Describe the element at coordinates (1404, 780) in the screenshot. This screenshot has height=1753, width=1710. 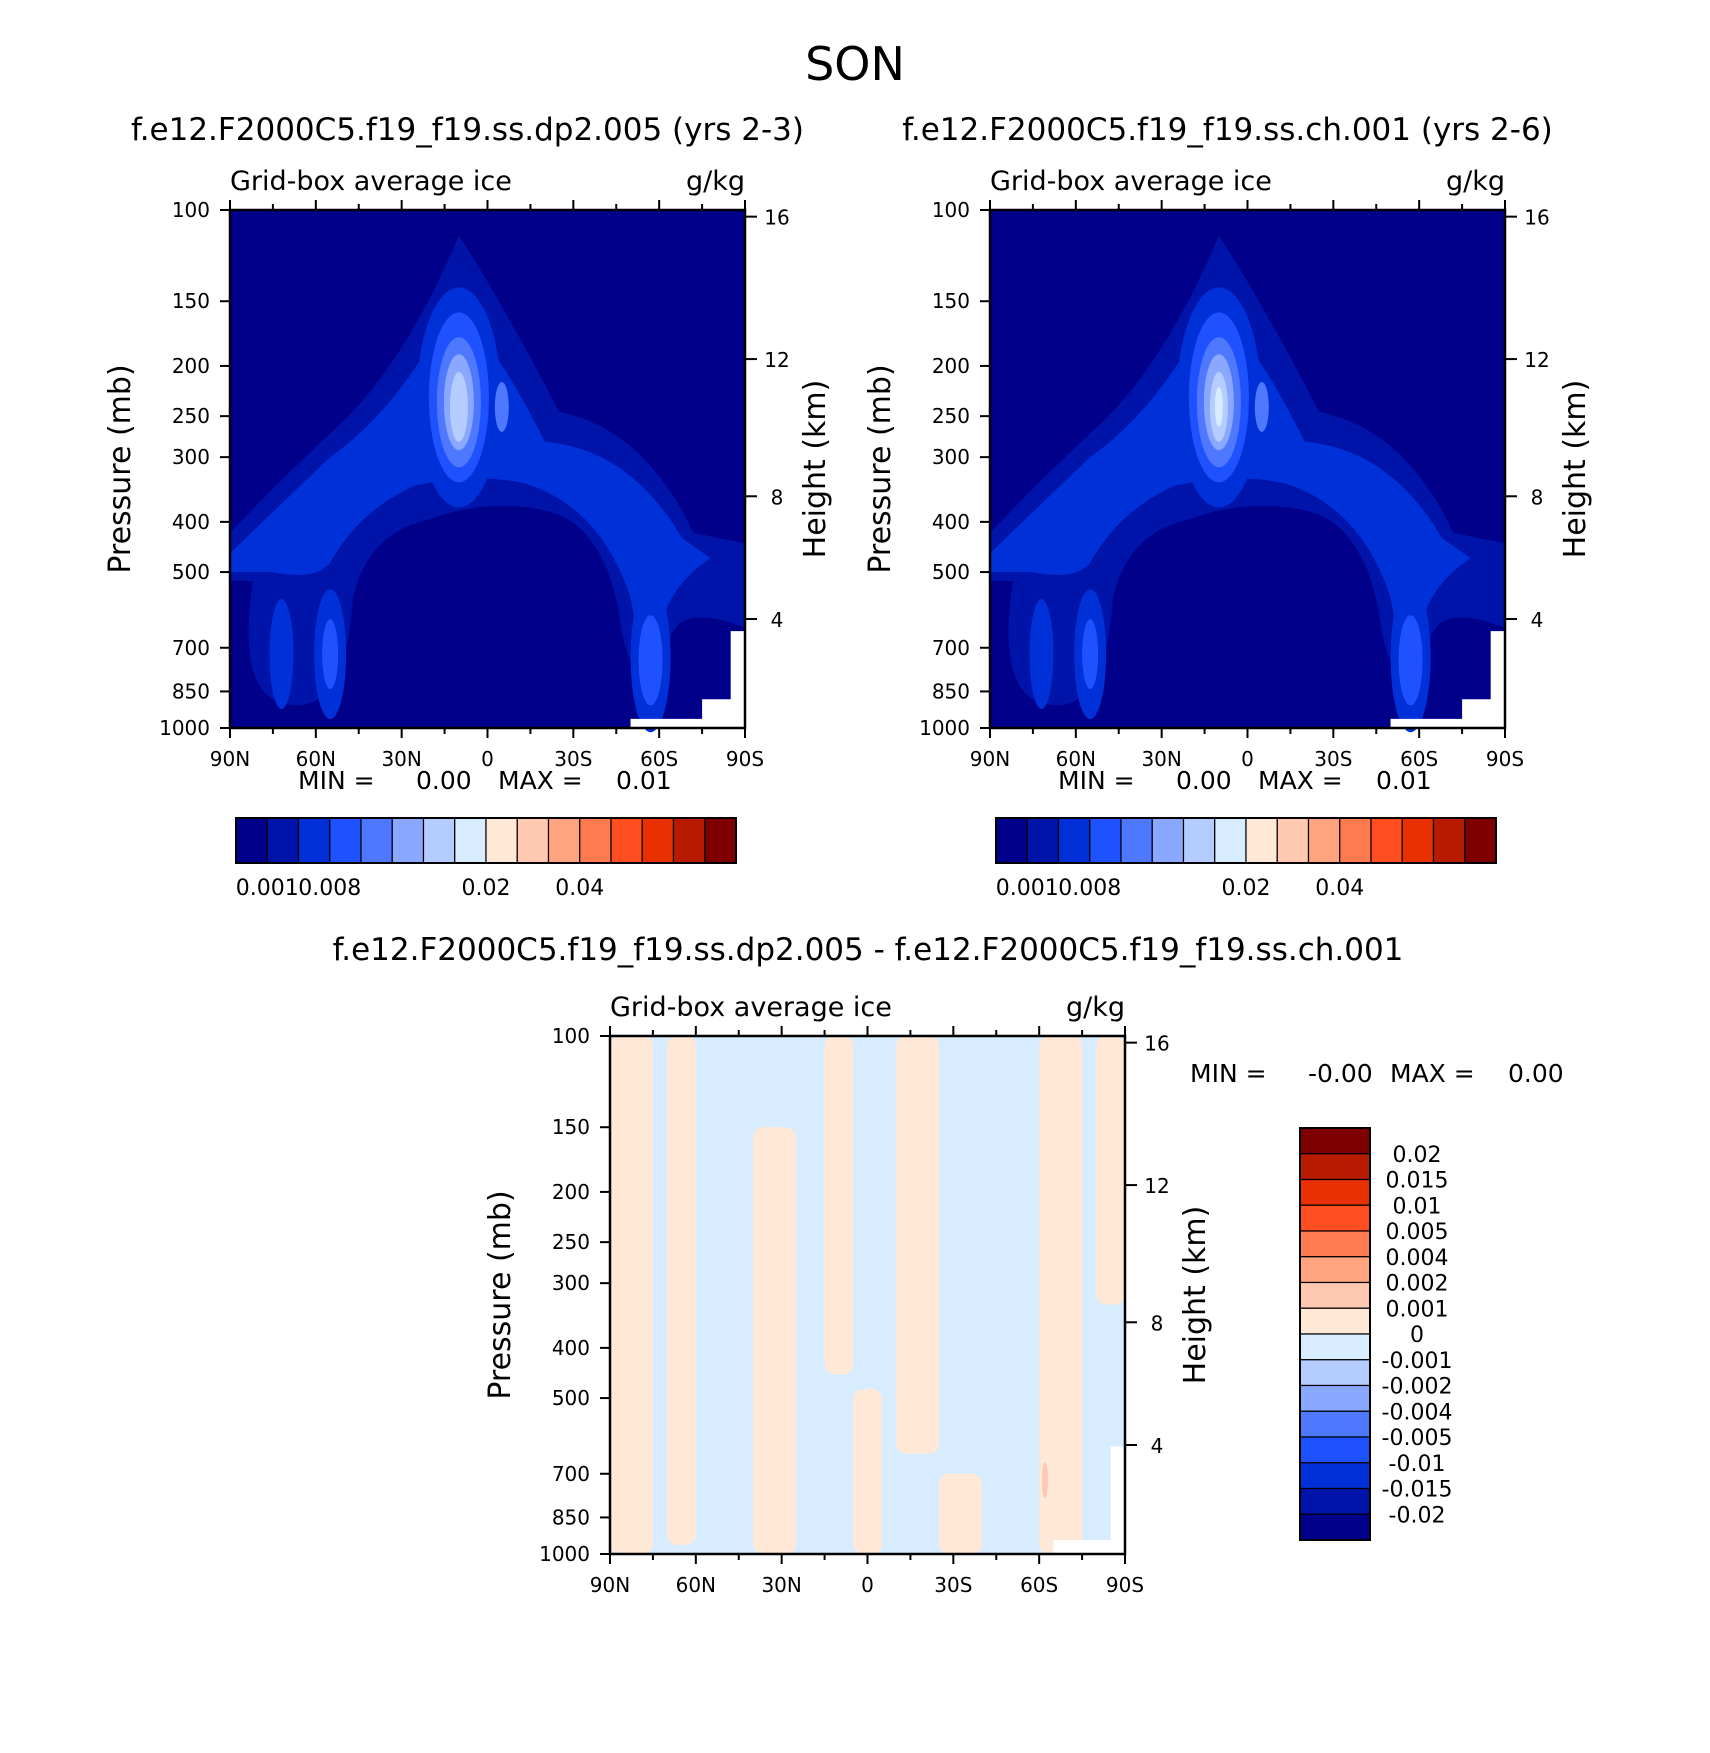
I see `max-value: 0.01` at that location.